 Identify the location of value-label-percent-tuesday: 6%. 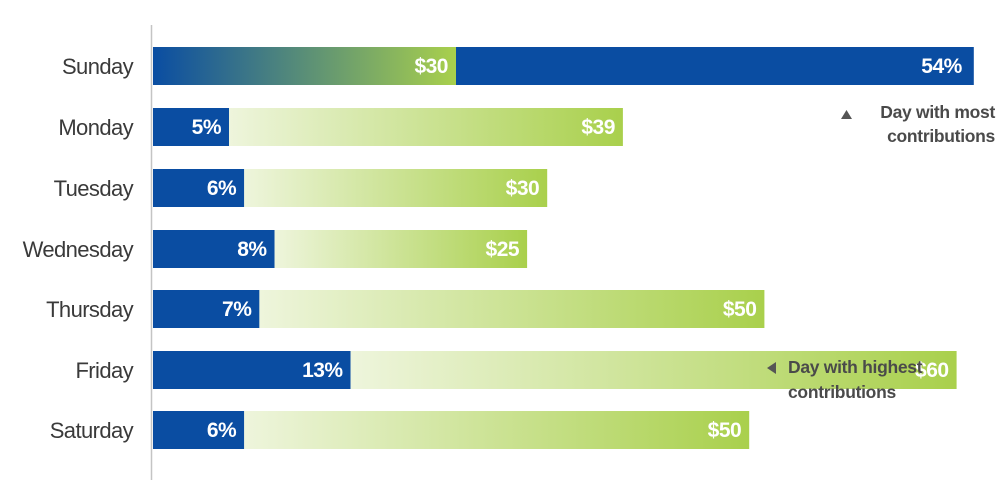
(222, 188).